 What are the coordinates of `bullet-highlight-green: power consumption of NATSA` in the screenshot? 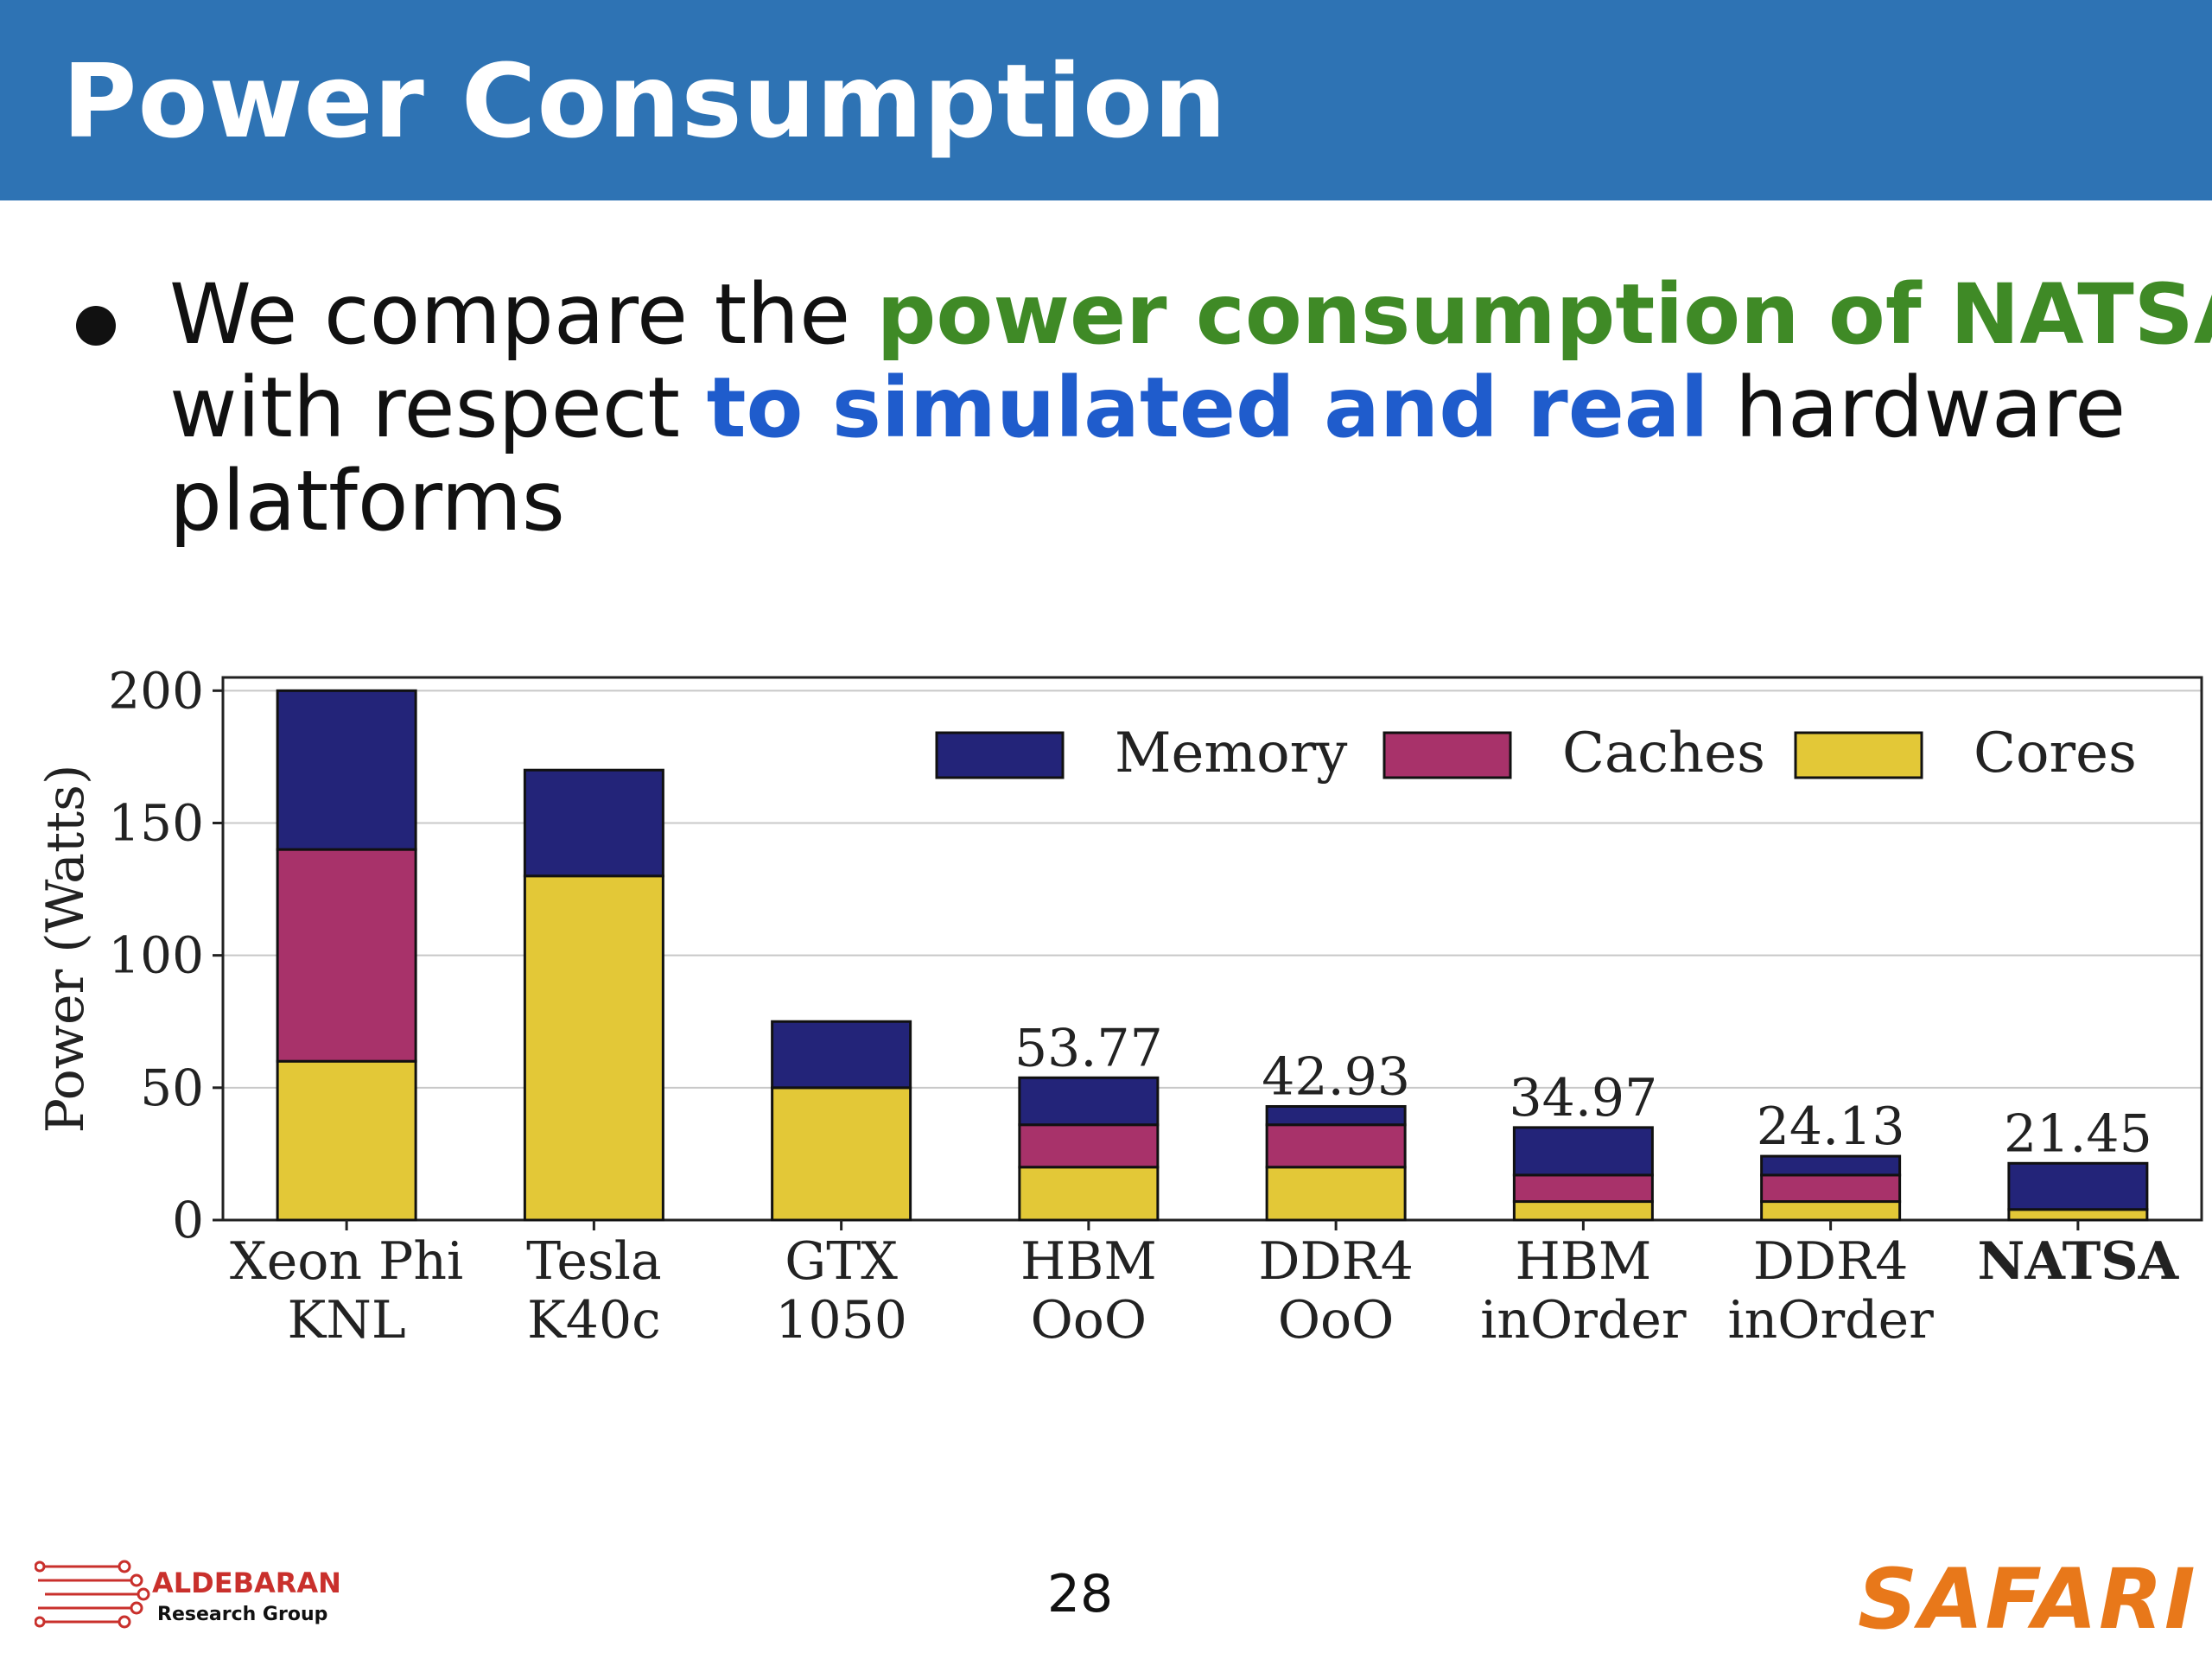 It's located at (1544, 314).